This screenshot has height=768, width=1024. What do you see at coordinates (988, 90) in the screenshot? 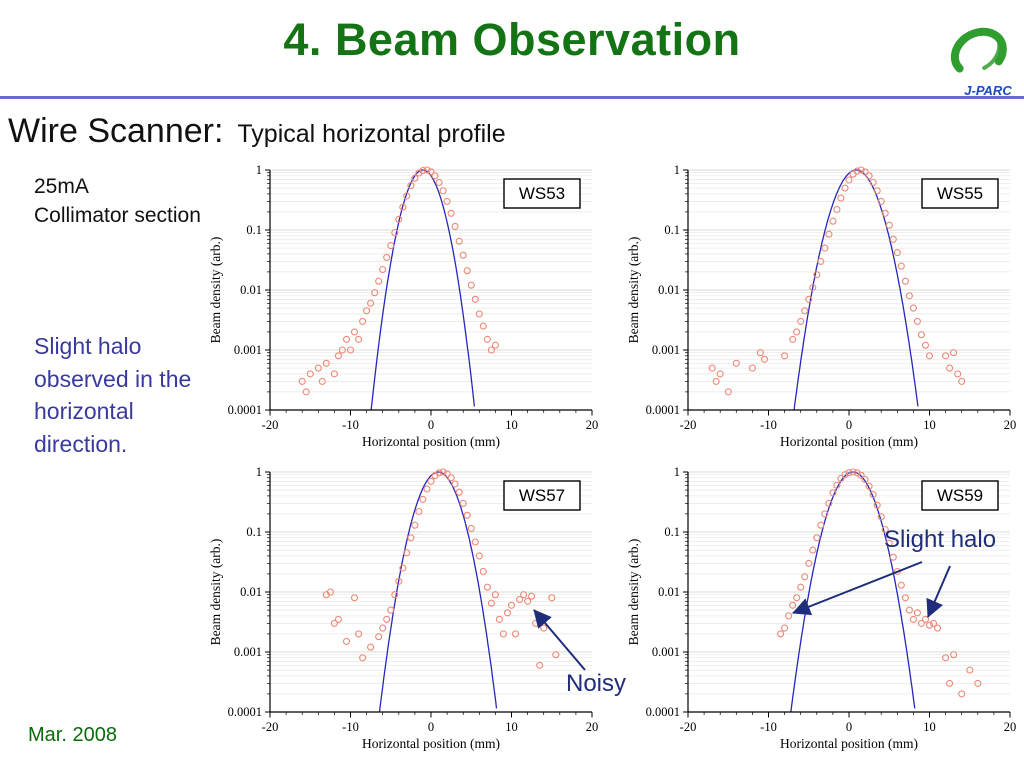
I see `jparc-logo-text: J-PARC` at bounding box center [988, 90].